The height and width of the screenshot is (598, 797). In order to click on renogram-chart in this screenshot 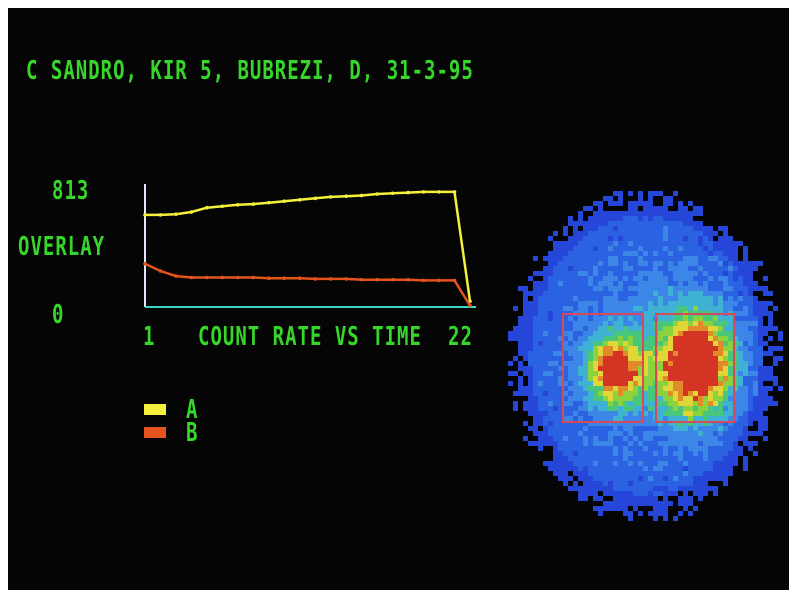, I will do `click(309, 246)`.